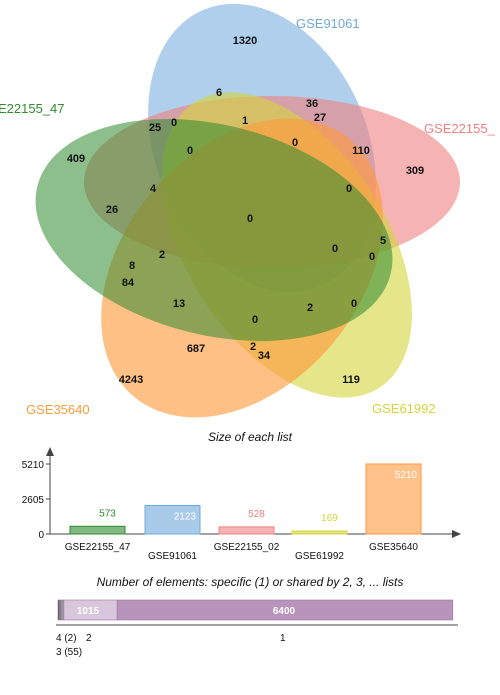 This screenshot has width=500, height=695. I want to click on venn-region-count: 84, so click(128, 283).